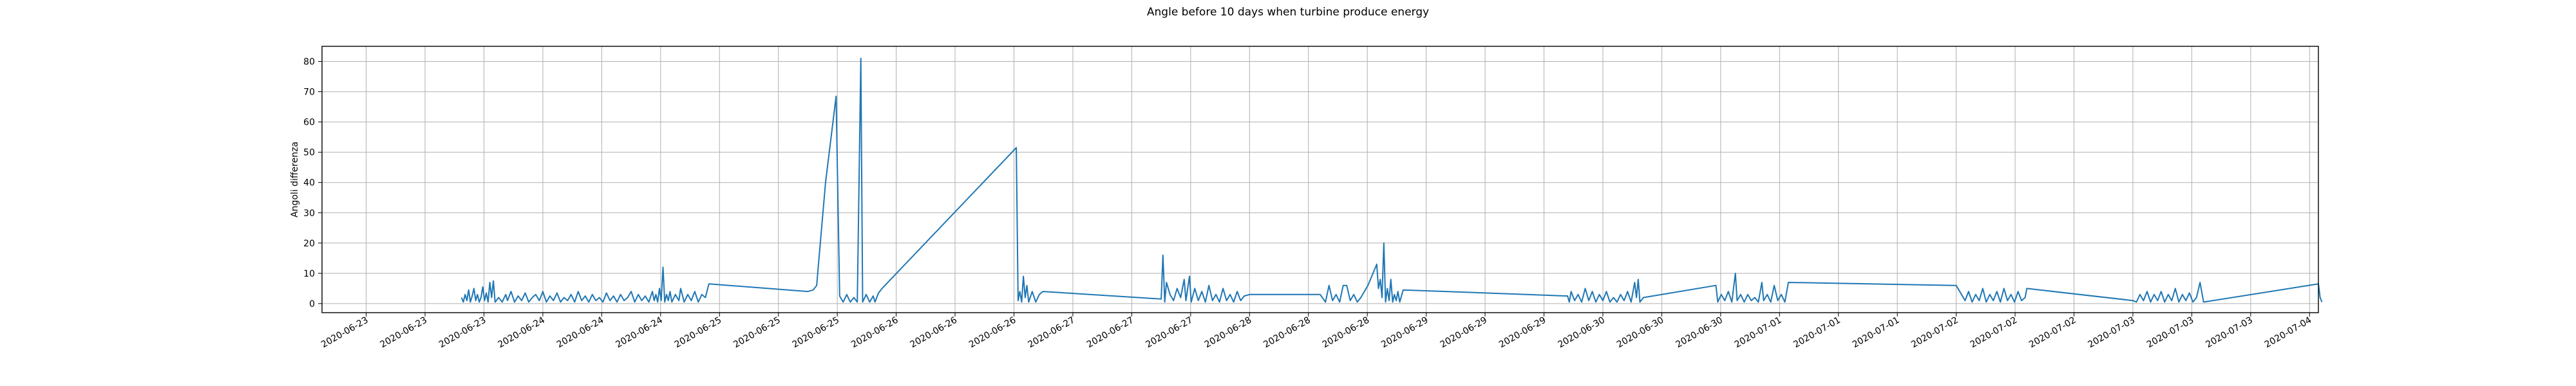 The height and width of the screenshot is (386, 2576). What do you see at coordinates (312, 304) in the screenshot?
I see `y-tick-label: 0` at bounding box center [312, 304].